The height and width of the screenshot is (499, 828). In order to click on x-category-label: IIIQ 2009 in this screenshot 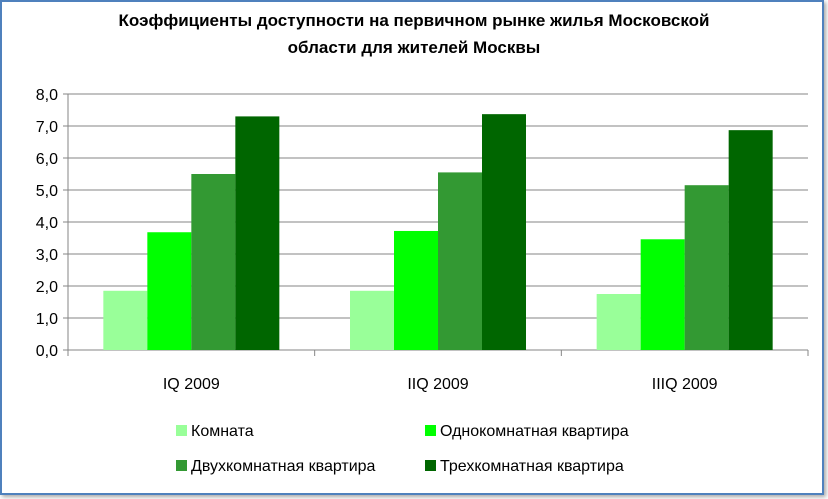, I will do `click(685, 384)`.